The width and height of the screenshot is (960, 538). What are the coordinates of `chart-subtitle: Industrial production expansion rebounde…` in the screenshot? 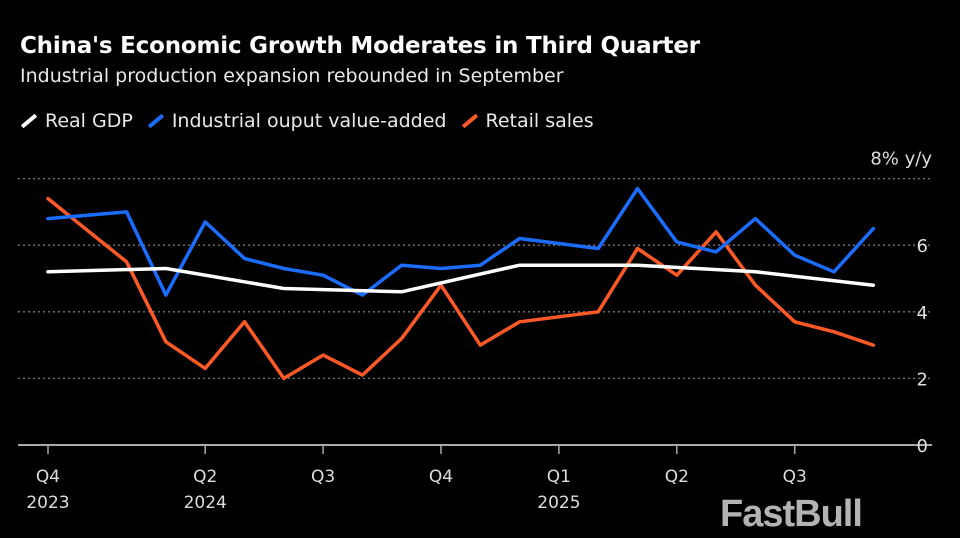 It's located at (292, 76).